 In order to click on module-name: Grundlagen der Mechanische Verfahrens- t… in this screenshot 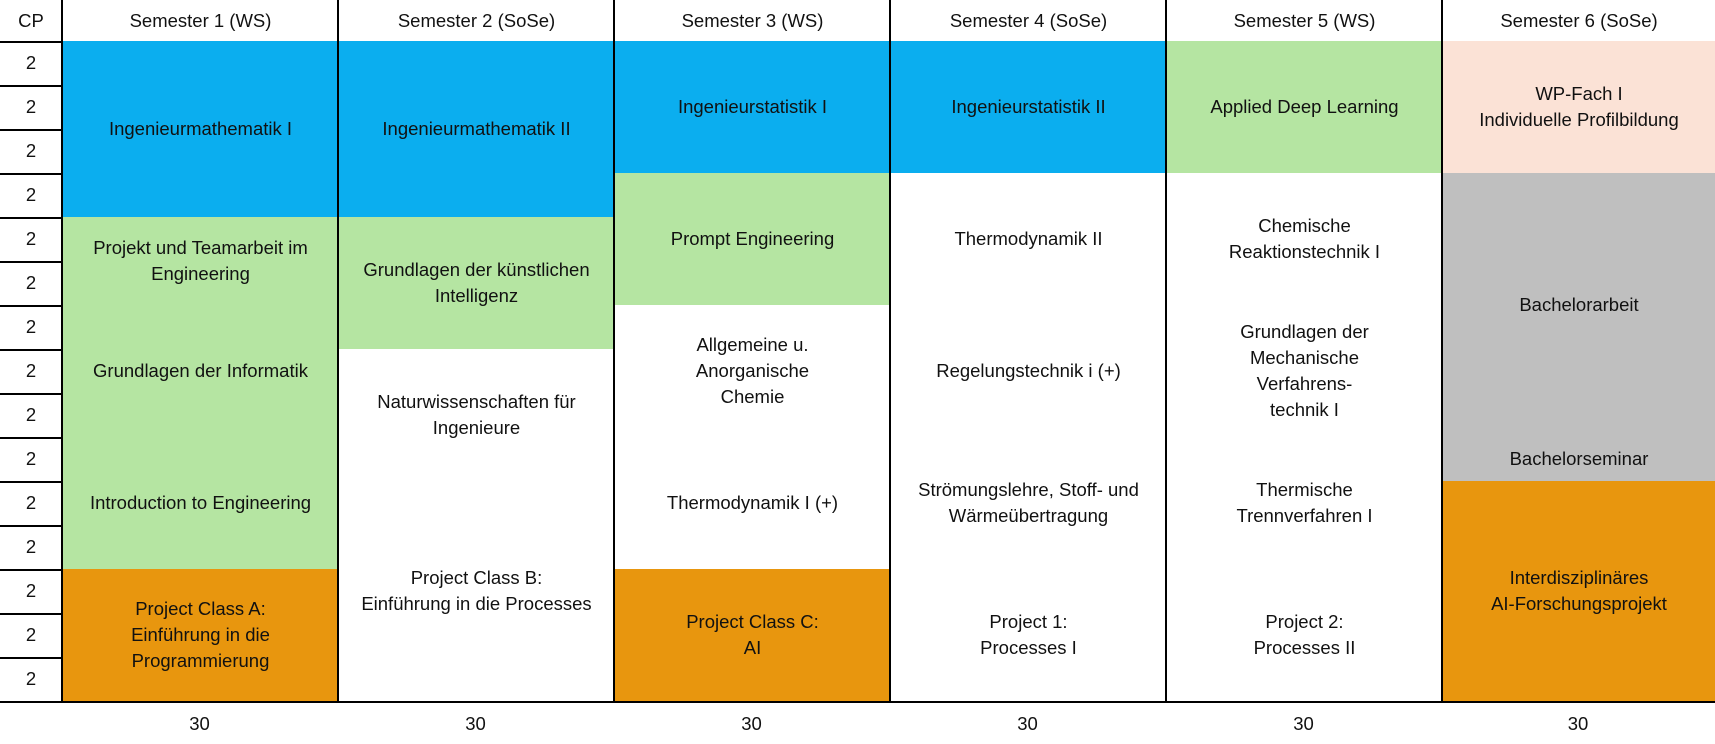, I will do `click(1304, 370)`.